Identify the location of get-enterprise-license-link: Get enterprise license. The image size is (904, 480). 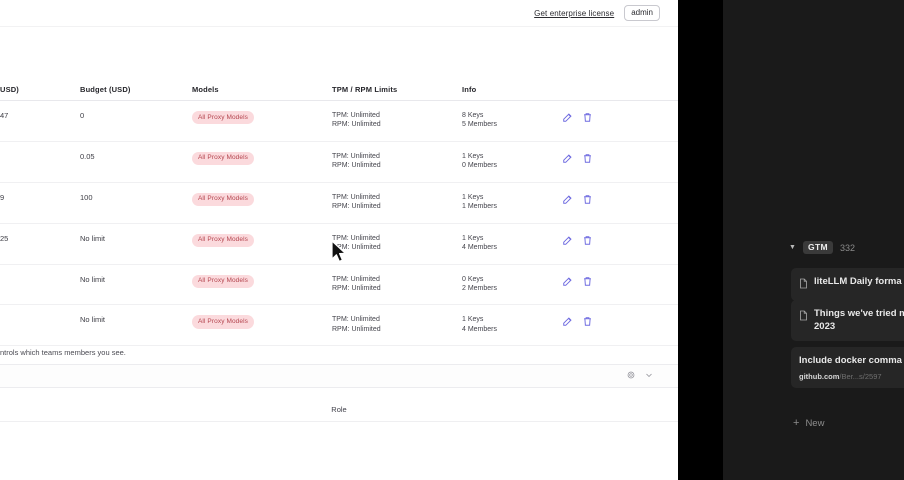
(574, 13).